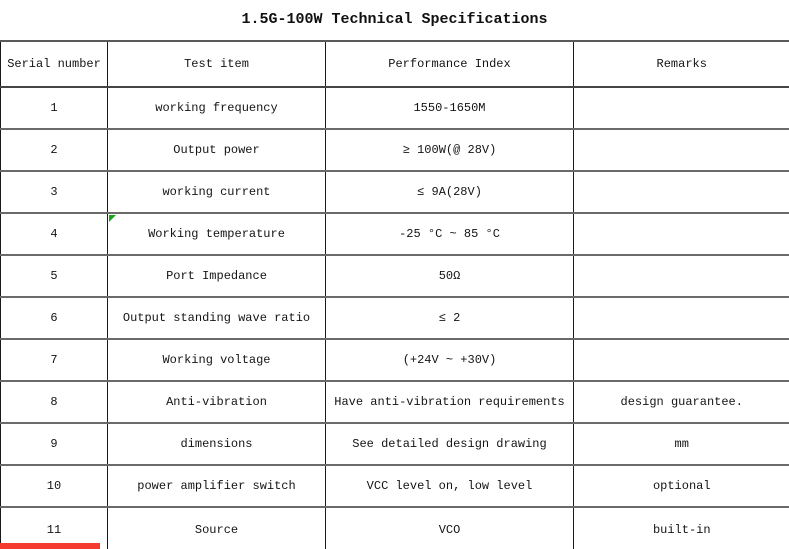 The width and height of the screenshot is (789, 549). I want to click on table-row: 6 Output standing wave ratio ≤ 2, so click(394, 318).